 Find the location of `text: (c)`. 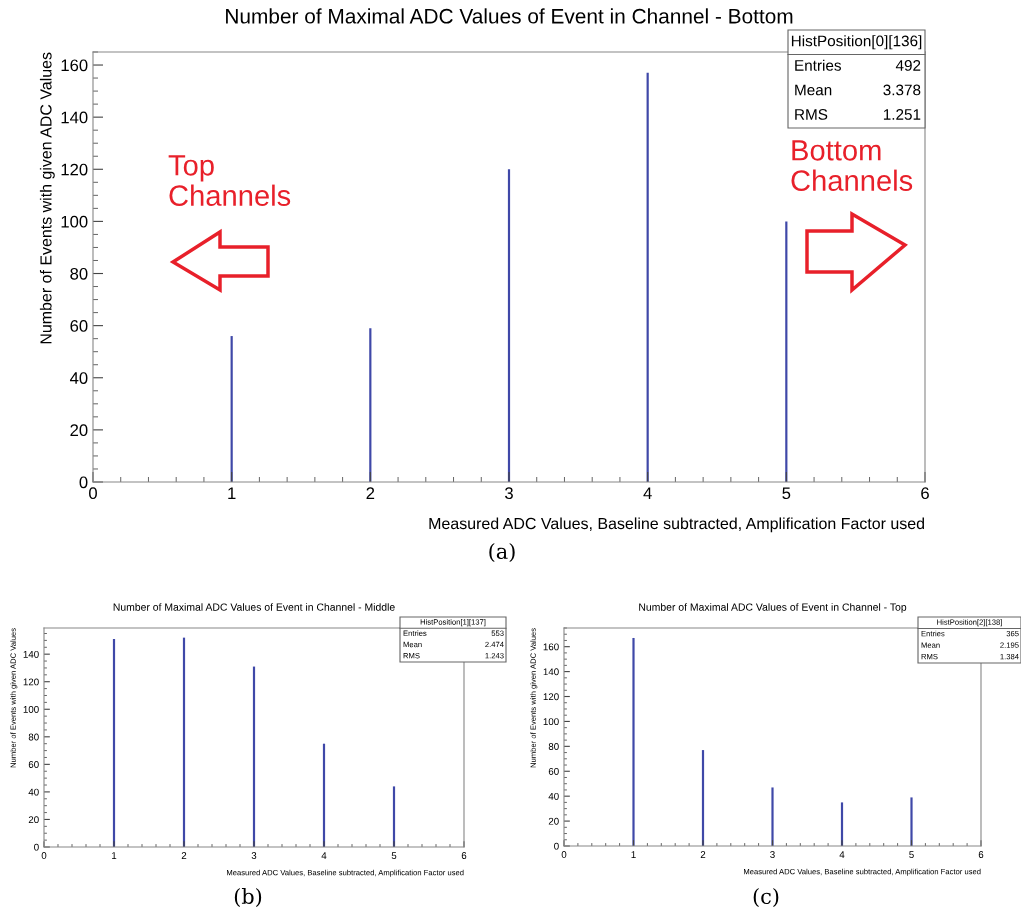

text: (c) is located at coordinates (766, 897).